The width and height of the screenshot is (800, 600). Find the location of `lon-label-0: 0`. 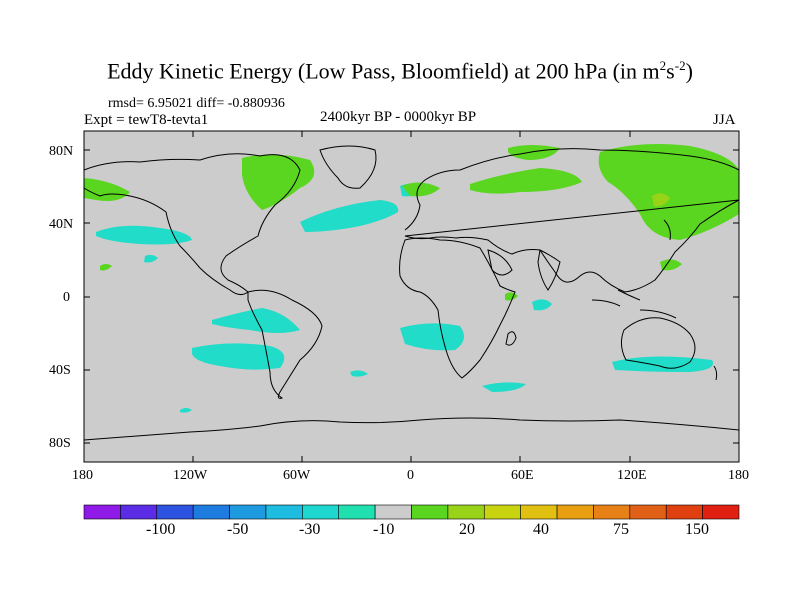

lon-label-0: 0 is located at coordinates (410, 475).